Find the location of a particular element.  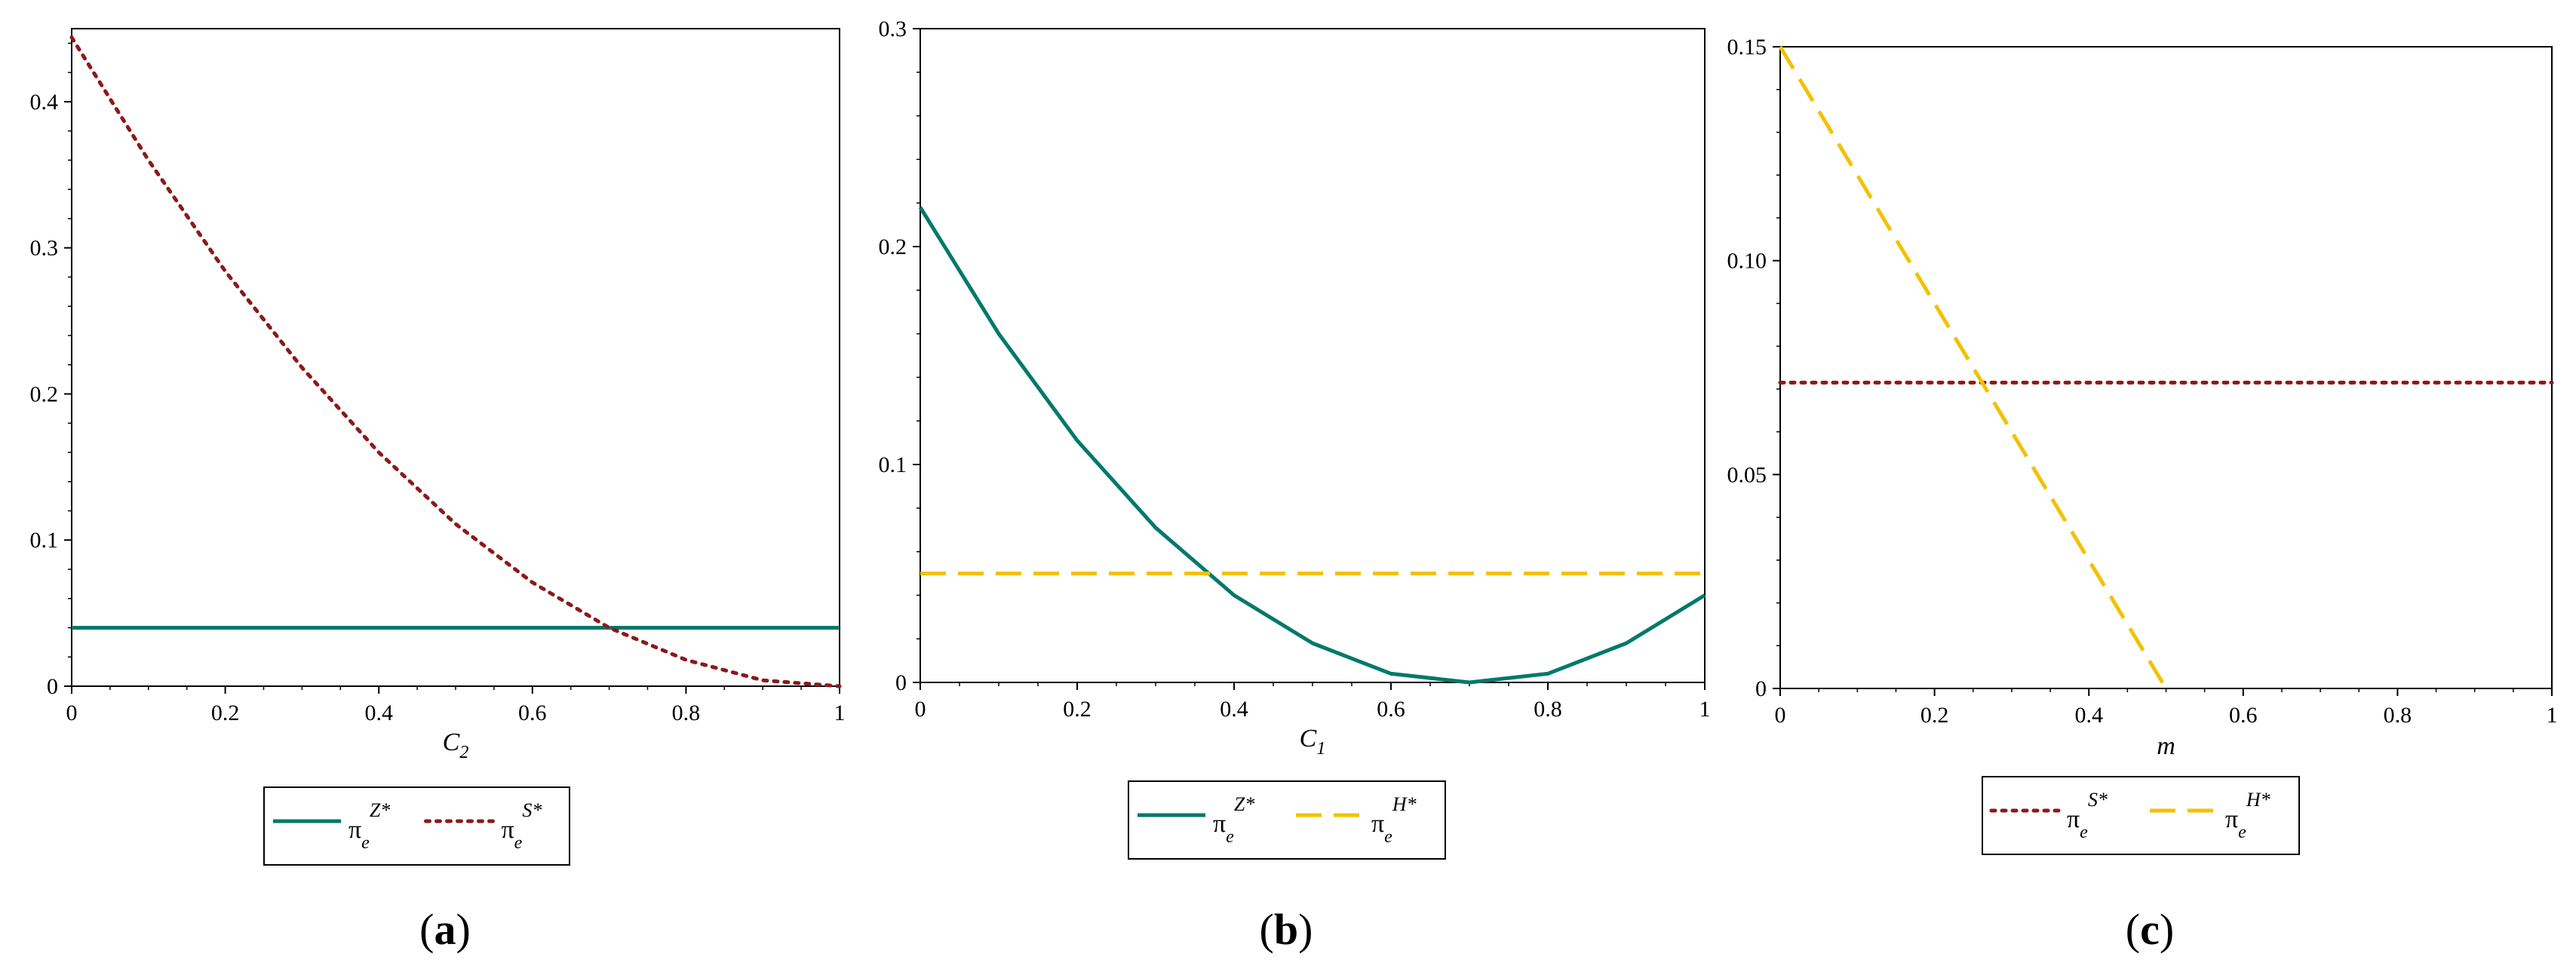

legend: πeZ* πeS* is located at coordinates (416, 826).